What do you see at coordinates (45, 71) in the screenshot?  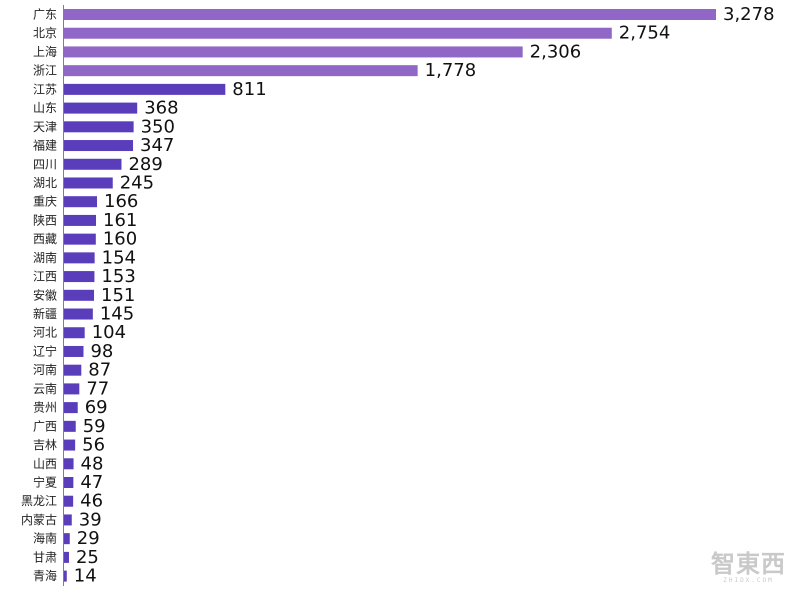 I see `category-label: 浙江` at bounding box center [45, 71].